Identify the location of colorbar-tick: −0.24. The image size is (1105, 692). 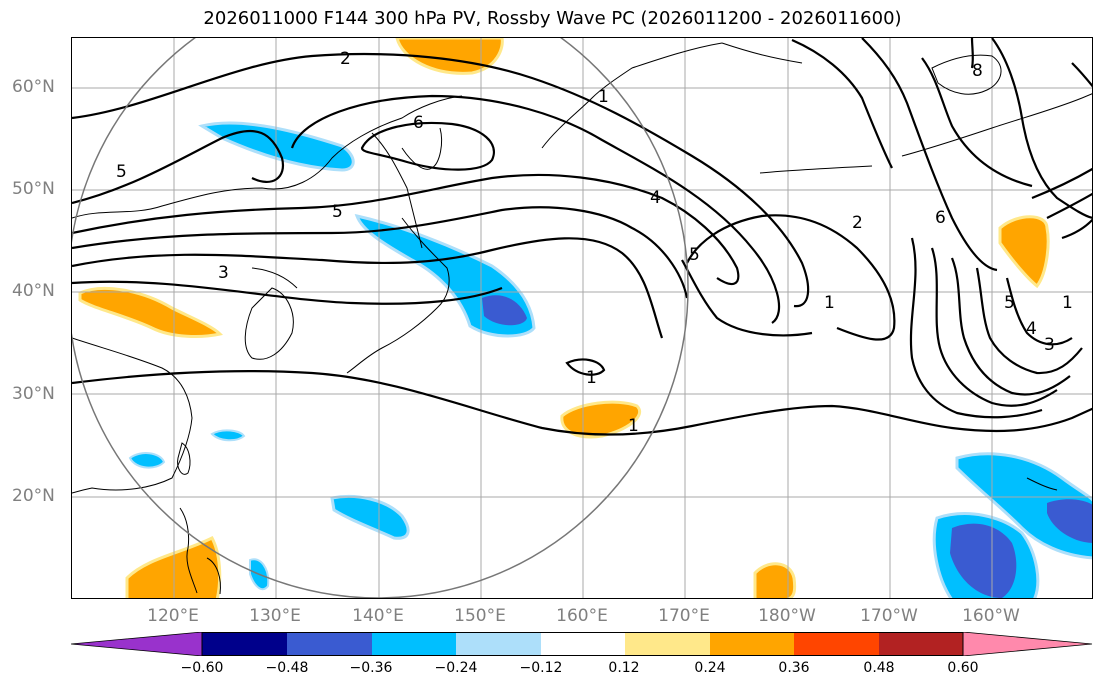
(456, 668).